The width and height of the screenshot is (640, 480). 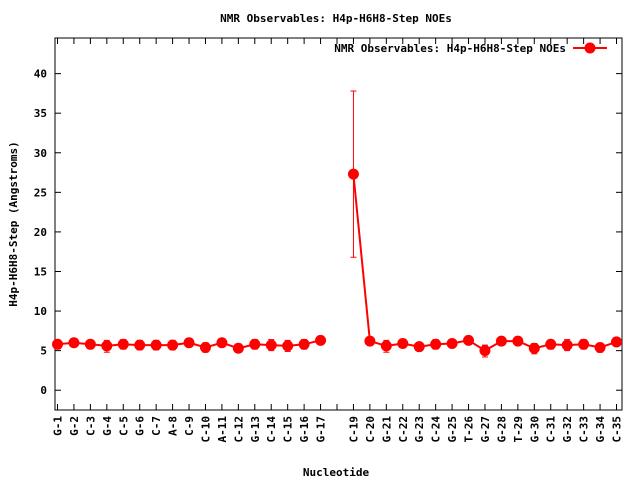 What do you see at coordinates (58, 426) in the screenshot?
I see `x-tick-label: G-1` at bounding box center [58, 426].